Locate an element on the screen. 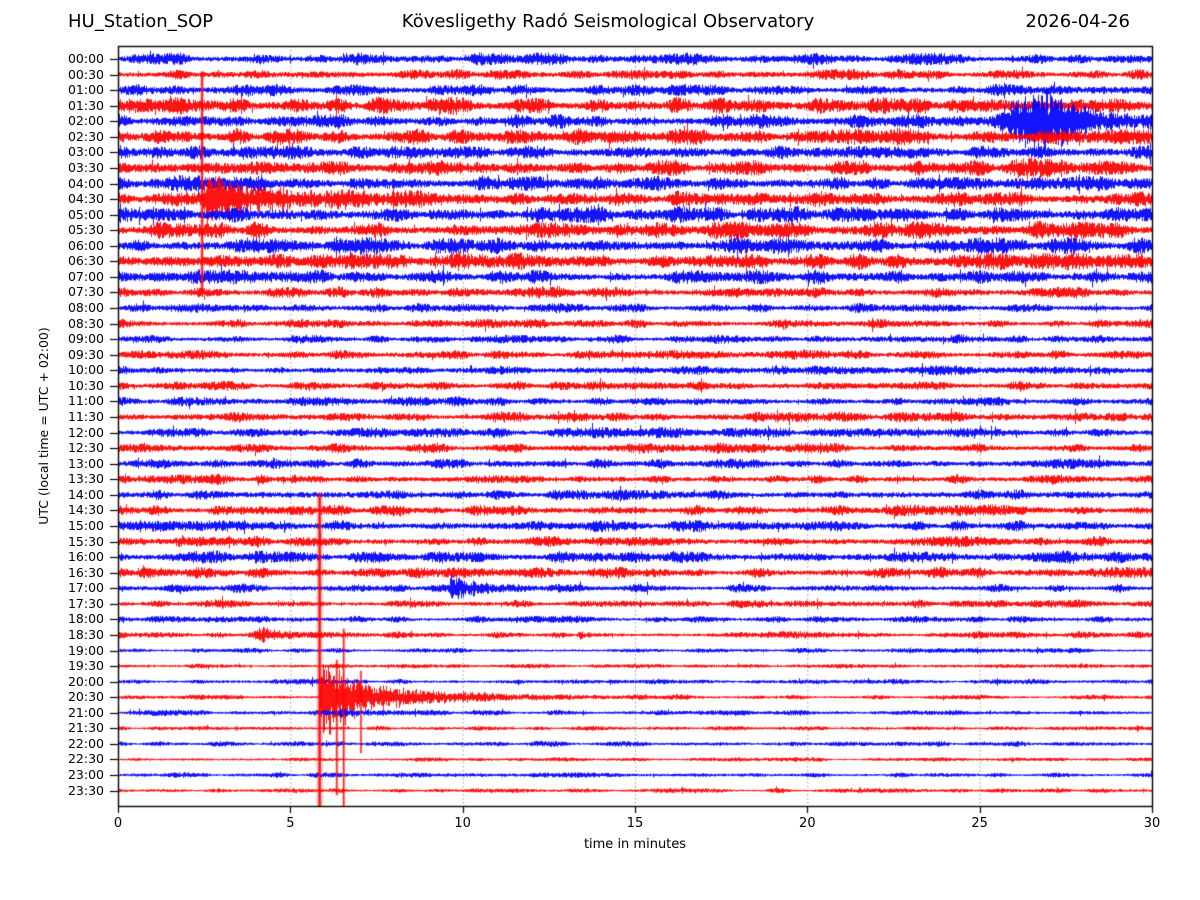 The height and width of the screenshot is (900, 1200). row-time-label: 12:00 is located at coordinates (85, 432).